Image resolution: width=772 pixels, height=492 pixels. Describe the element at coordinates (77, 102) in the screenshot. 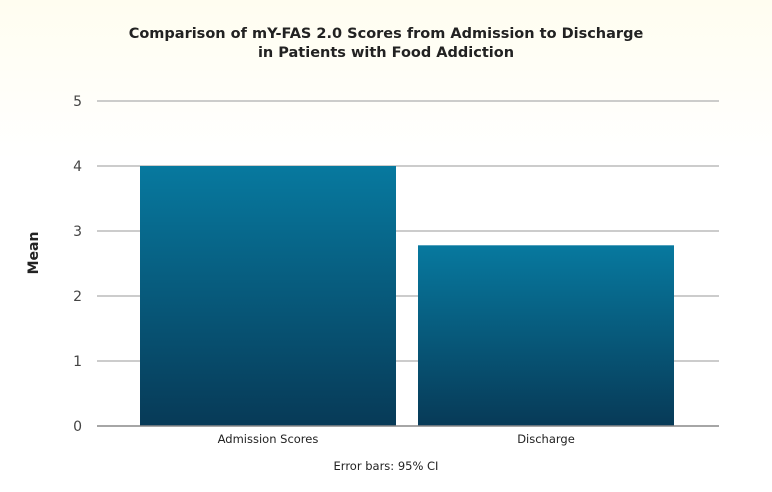

I see `y-tick-label: 5` at that location.